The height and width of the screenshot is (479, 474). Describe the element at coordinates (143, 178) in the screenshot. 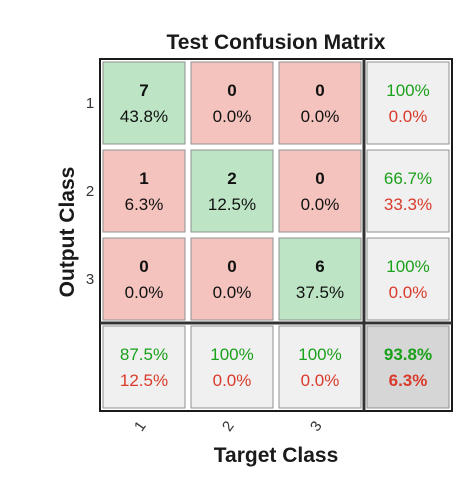

I see `cell-count: 1` at that location.